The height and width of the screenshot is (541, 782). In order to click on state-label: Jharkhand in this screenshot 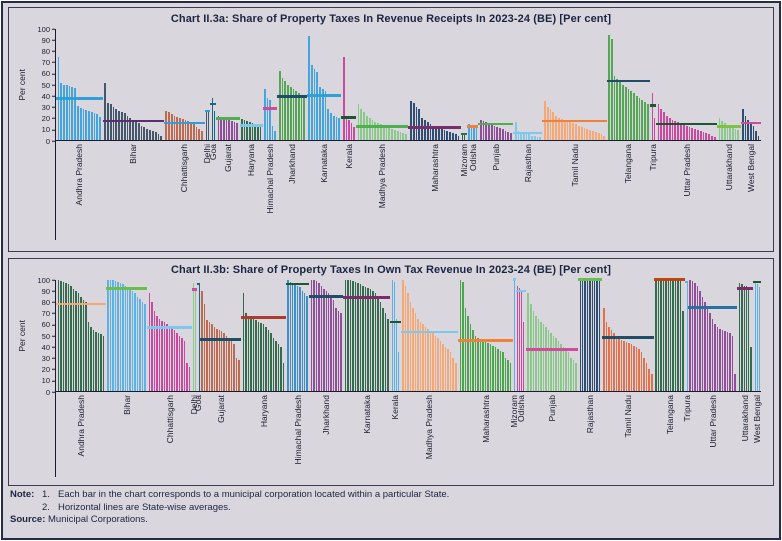, I will do `click(291, 164)`.